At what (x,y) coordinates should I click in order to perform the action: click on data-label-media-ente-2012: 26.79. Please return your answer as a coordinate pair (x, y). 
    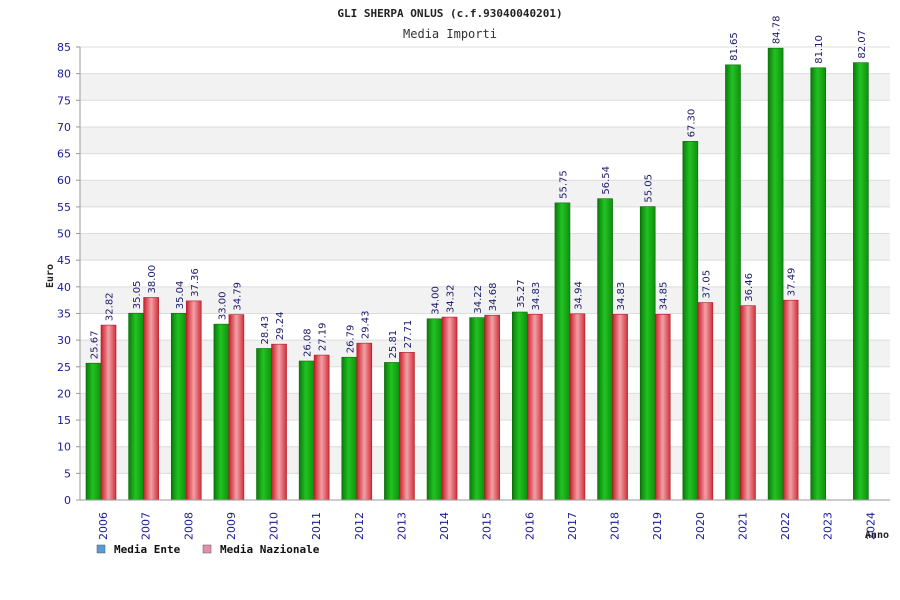
    Looking at the image, I should click on (350, 339).